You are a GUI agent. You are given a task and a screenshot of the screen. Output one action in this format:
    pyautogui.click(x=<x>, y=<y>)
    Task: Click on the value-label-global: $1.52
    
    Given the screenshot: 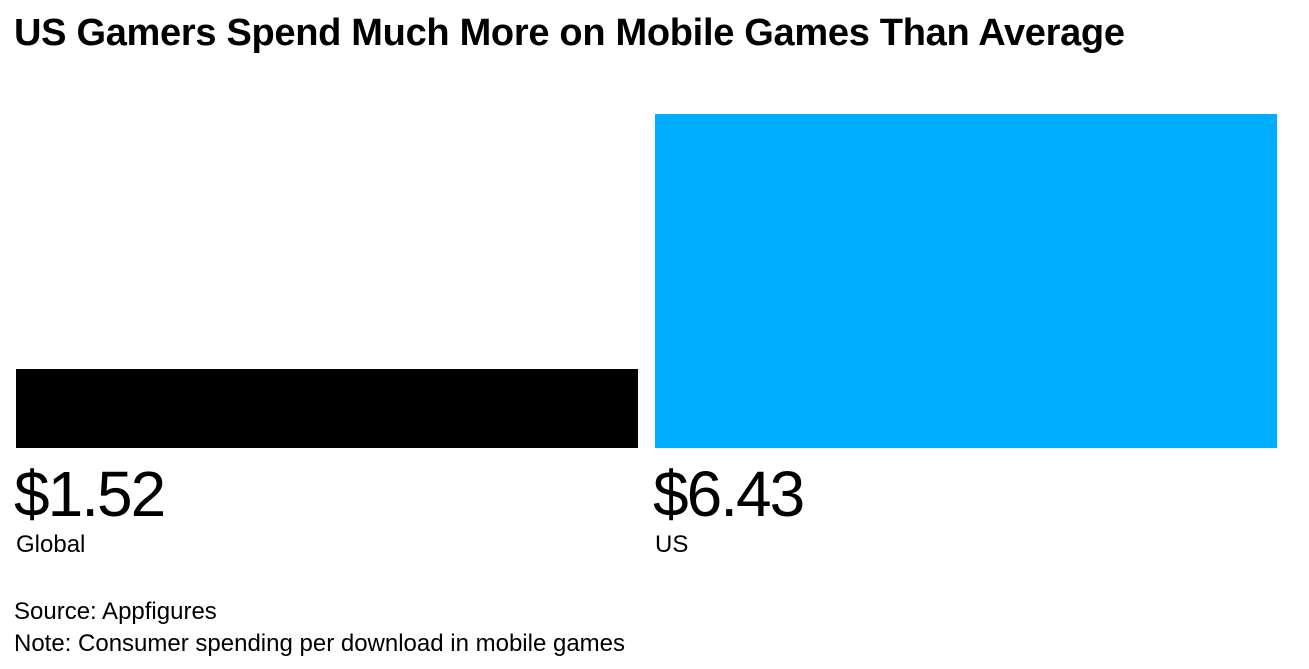 What is the action you would take?
    pyautogui.click(x=90, y=494)
    